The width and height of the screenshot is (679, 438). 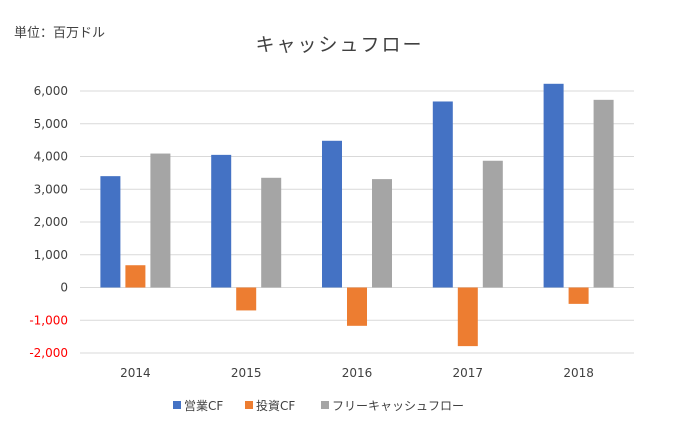 What do you see at coordinates (468, 373) in the screenshot?
I see `x-tick-label: 2017` at bounding box center [468, 373].